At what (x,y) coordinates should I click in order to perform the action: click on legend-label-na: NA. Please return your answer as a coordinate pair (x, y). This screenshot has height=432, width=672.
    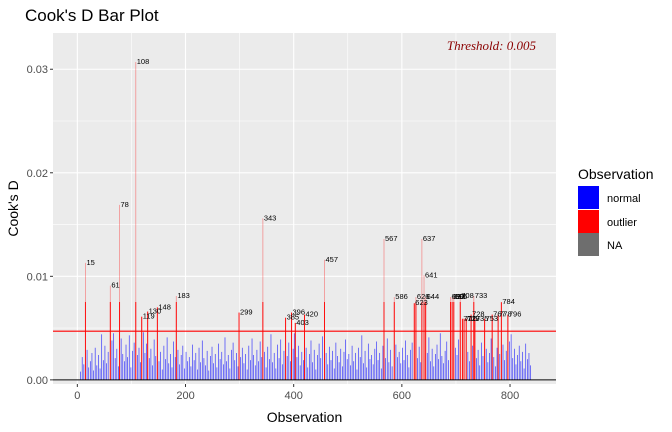
    Looking at the image, I should click on (615, 246).